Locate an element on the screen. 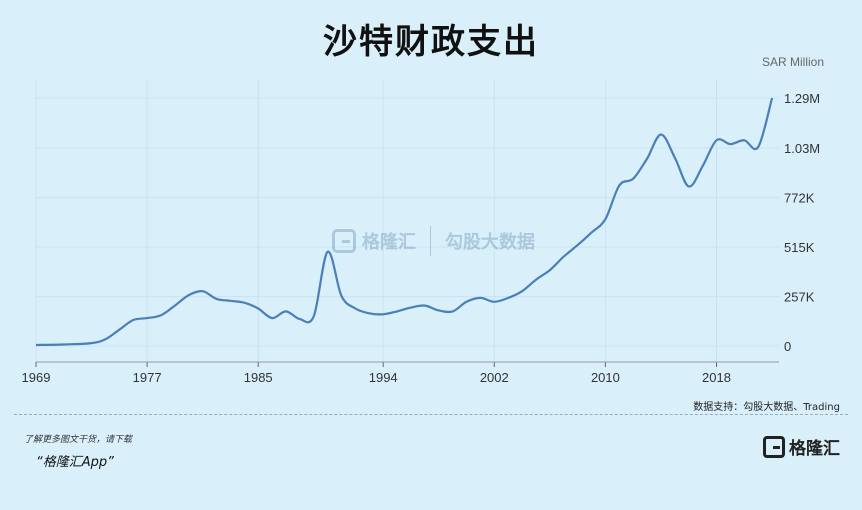 Image resolution: width=862 pixels, height=510 pixels. x-tick-label: 1969 is located at coordinates (36, 377).